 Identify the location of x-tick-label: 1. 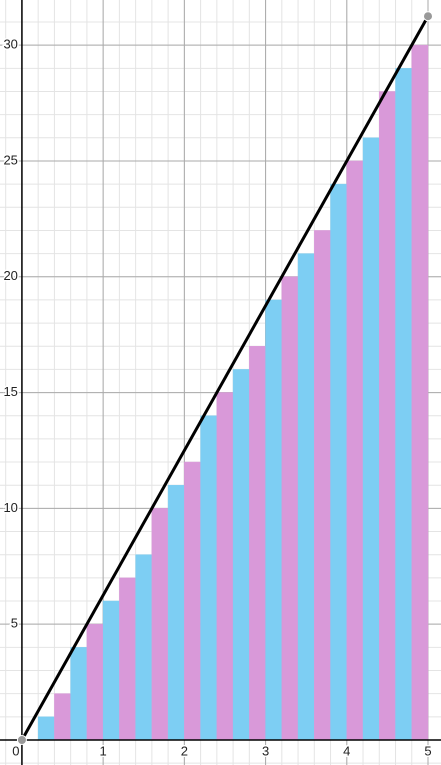
(103, 750).